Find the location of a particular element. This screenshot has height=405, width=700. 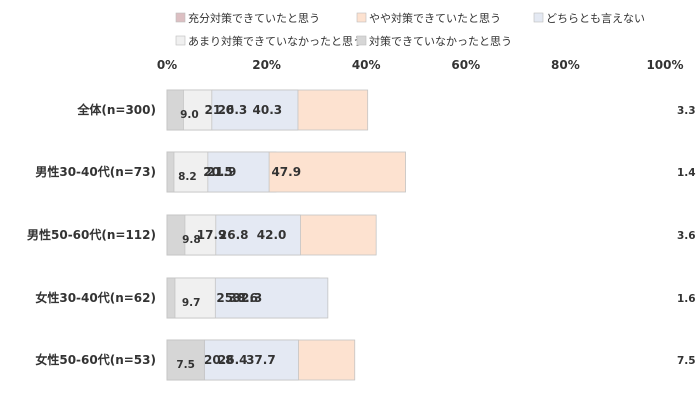

data-label: 1.4 is located at coordinates (686, 173).